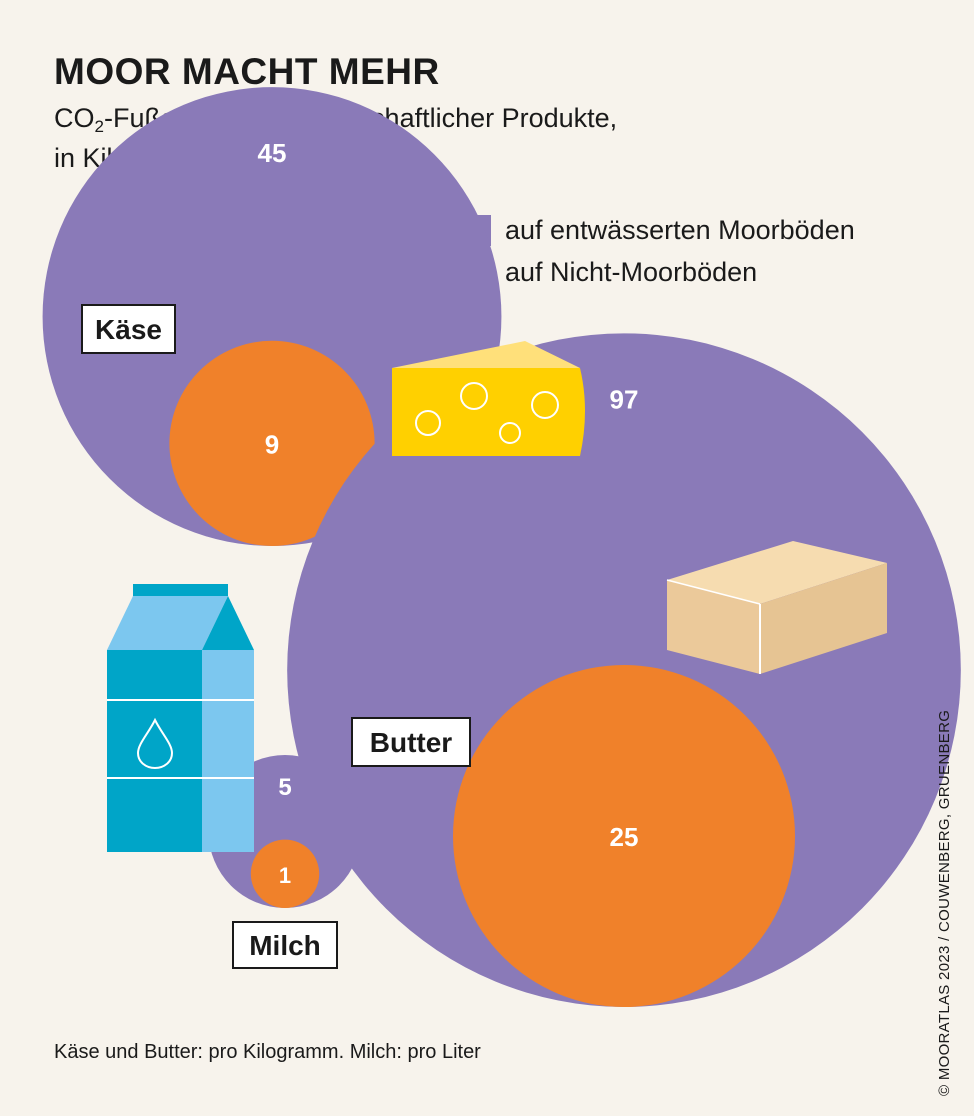  What do you see at coordinates (284, 787) in the screenshot?
I see `value-label-milch-moor: 5` at bounding box center [284, 787].